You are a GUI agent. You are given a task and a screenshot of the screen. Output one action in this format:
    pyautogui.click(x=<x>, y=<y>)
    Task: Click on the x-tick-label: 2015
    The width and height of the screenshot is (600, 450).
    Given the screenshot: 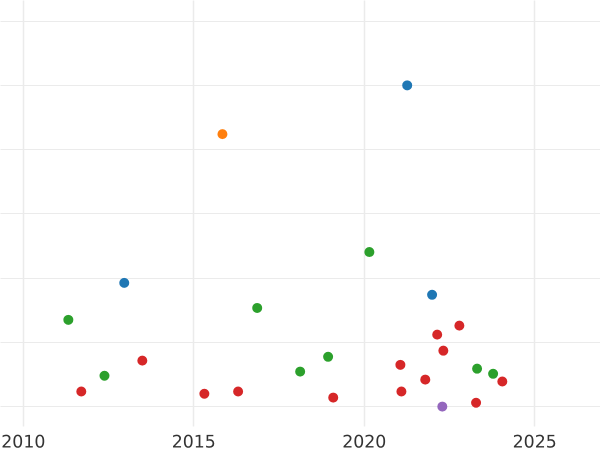 What is the action you would take?
    pyautogui.click(x=194, y=441)
    